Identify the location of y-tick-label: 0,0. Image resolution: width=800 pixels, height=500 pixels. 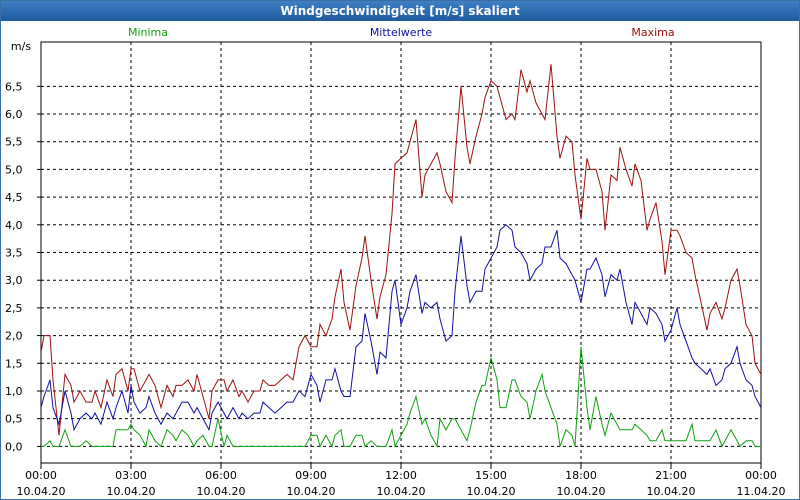
(14, 446).